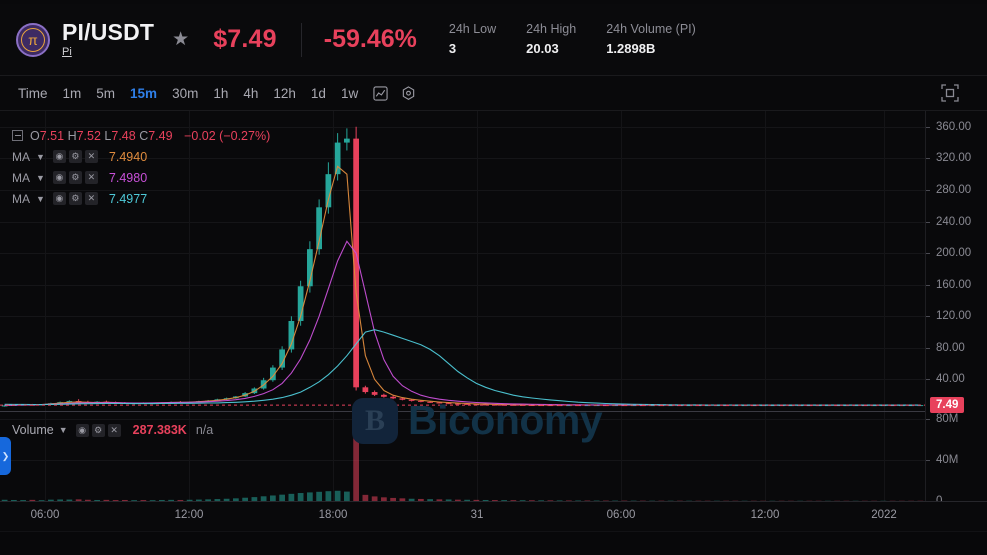 The height and width of the screenshot is (555, 987). What do you see at coordinates (160, 135) in the screenshot?
I see `ohlc-c-val: 7.49` at bounding box center [160, 135].